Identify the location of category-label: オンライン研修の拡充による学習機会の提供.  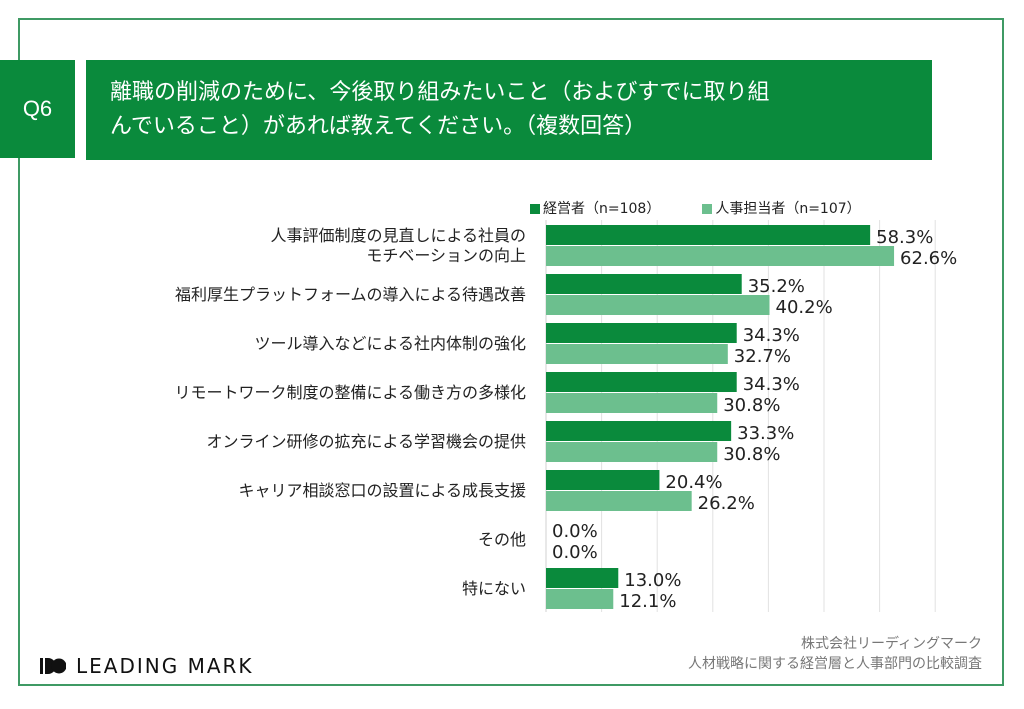
(366, 442).